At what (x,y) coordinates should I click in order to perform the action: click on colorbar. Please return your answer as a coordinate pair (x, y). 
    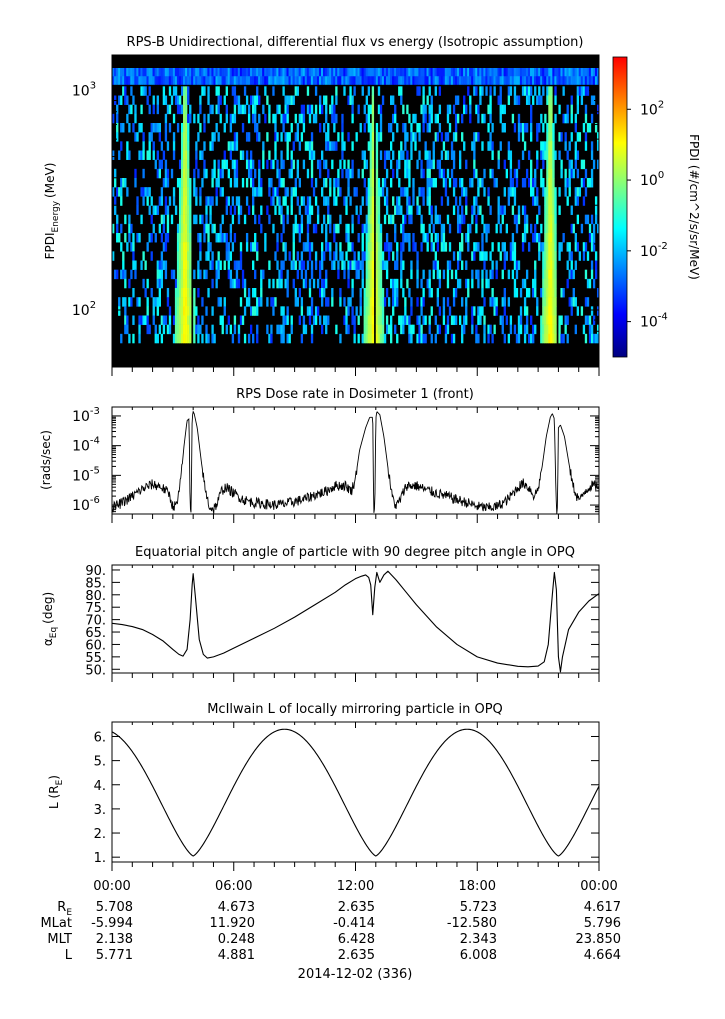
    Looking at the image, I should click on (620, 207).